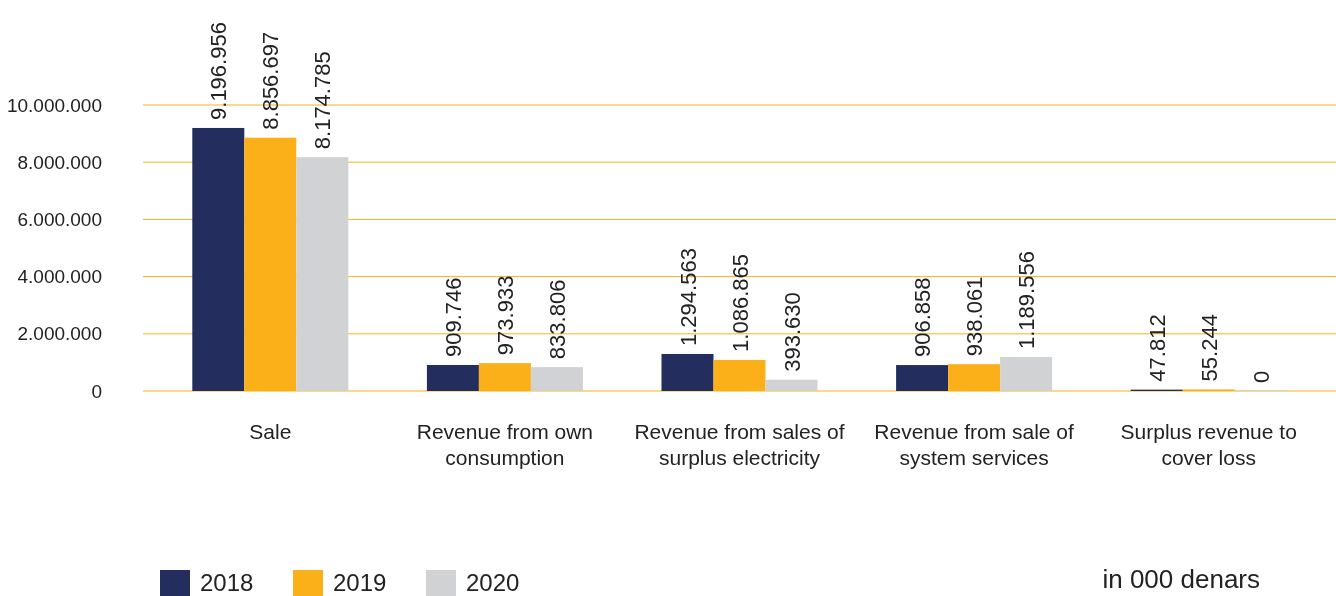 This screenshot has height=596, width=1336. I want to click on data-label: 938.061, so click(975, 316).